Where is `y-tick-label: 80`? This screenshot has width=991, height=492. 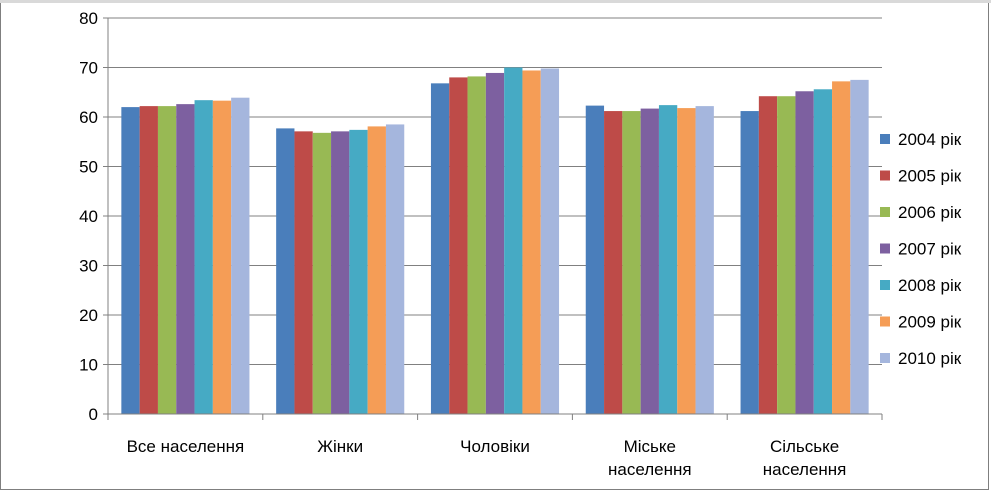 y-tick-label: 80 is located at coordinates (88, 18).